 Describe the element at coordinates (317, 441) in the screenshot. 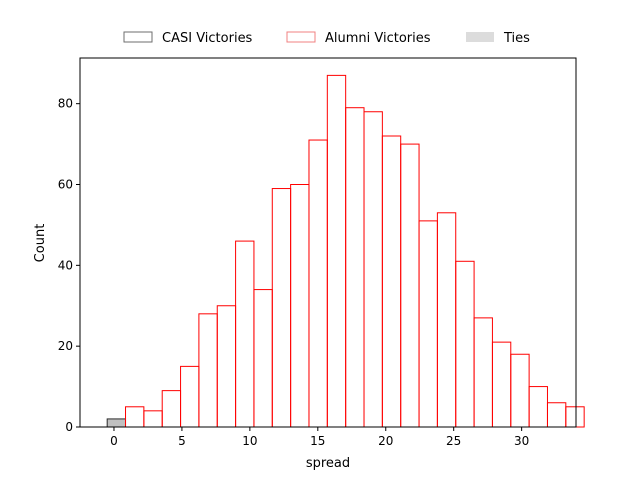

I see `x-tick-label: 15` at that location.